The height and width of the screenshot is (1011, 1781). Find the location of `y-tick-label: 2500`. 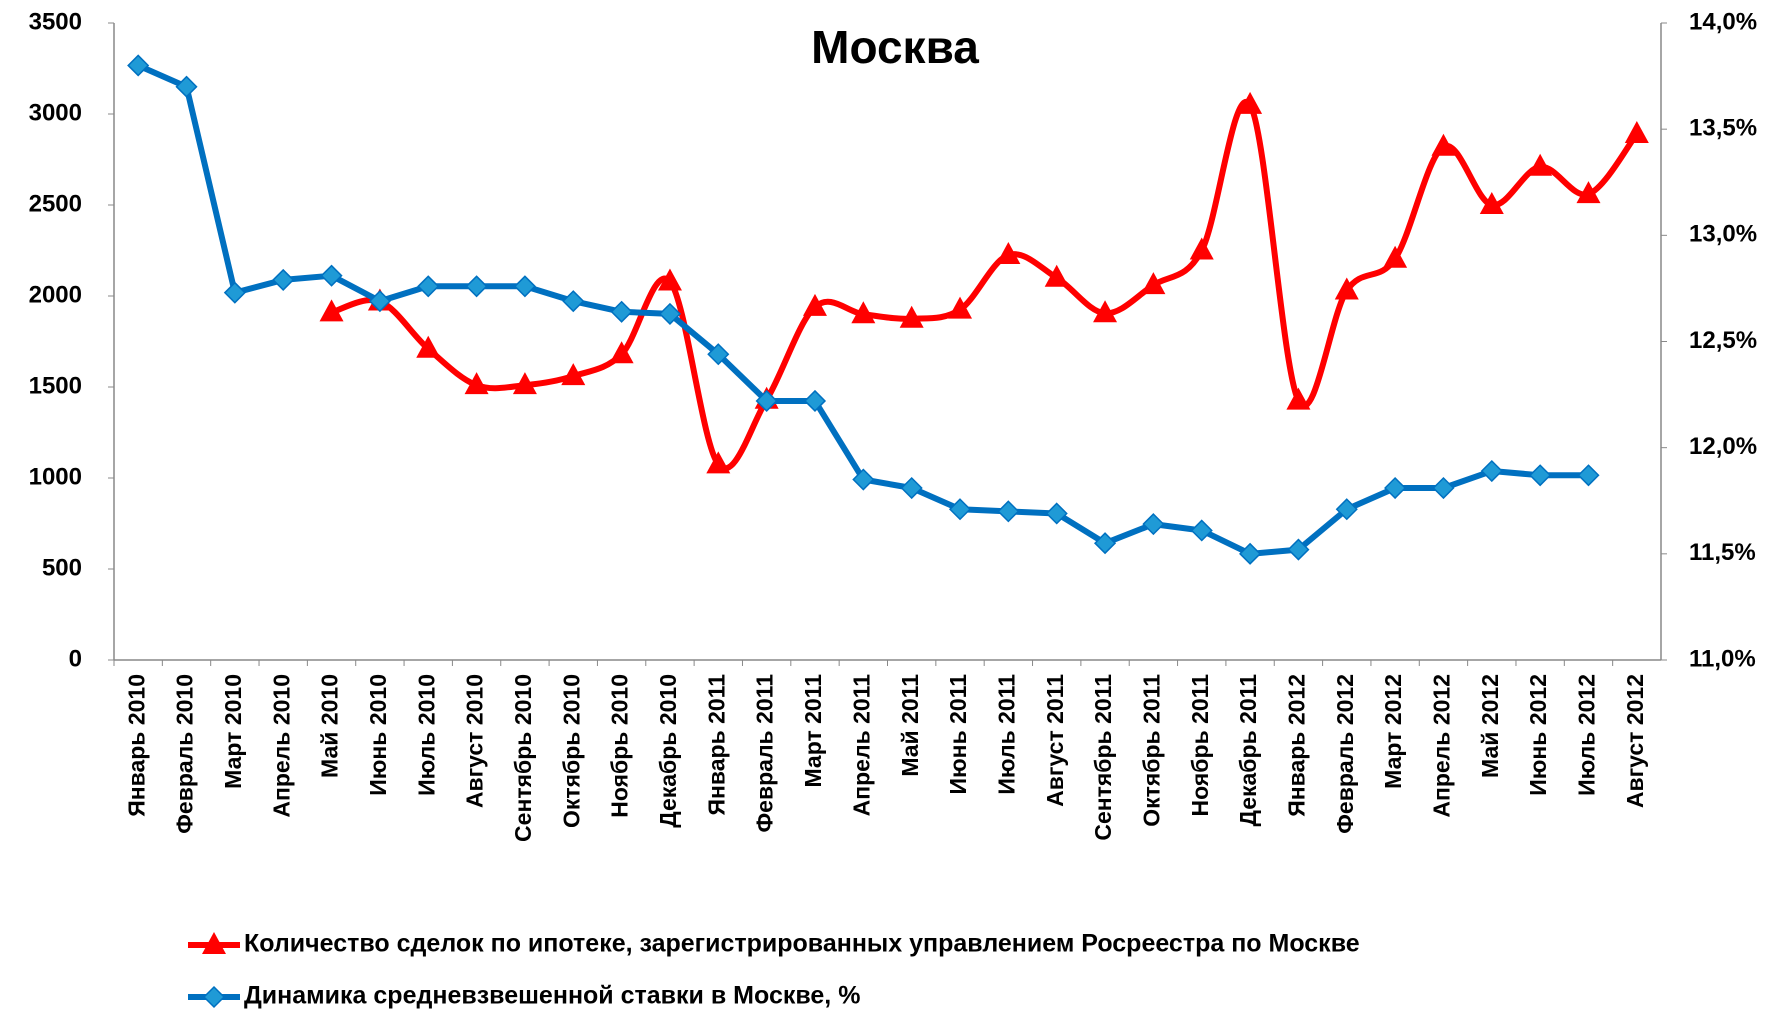

y-tick-label: 2500 is located at coordinates (55, 203).